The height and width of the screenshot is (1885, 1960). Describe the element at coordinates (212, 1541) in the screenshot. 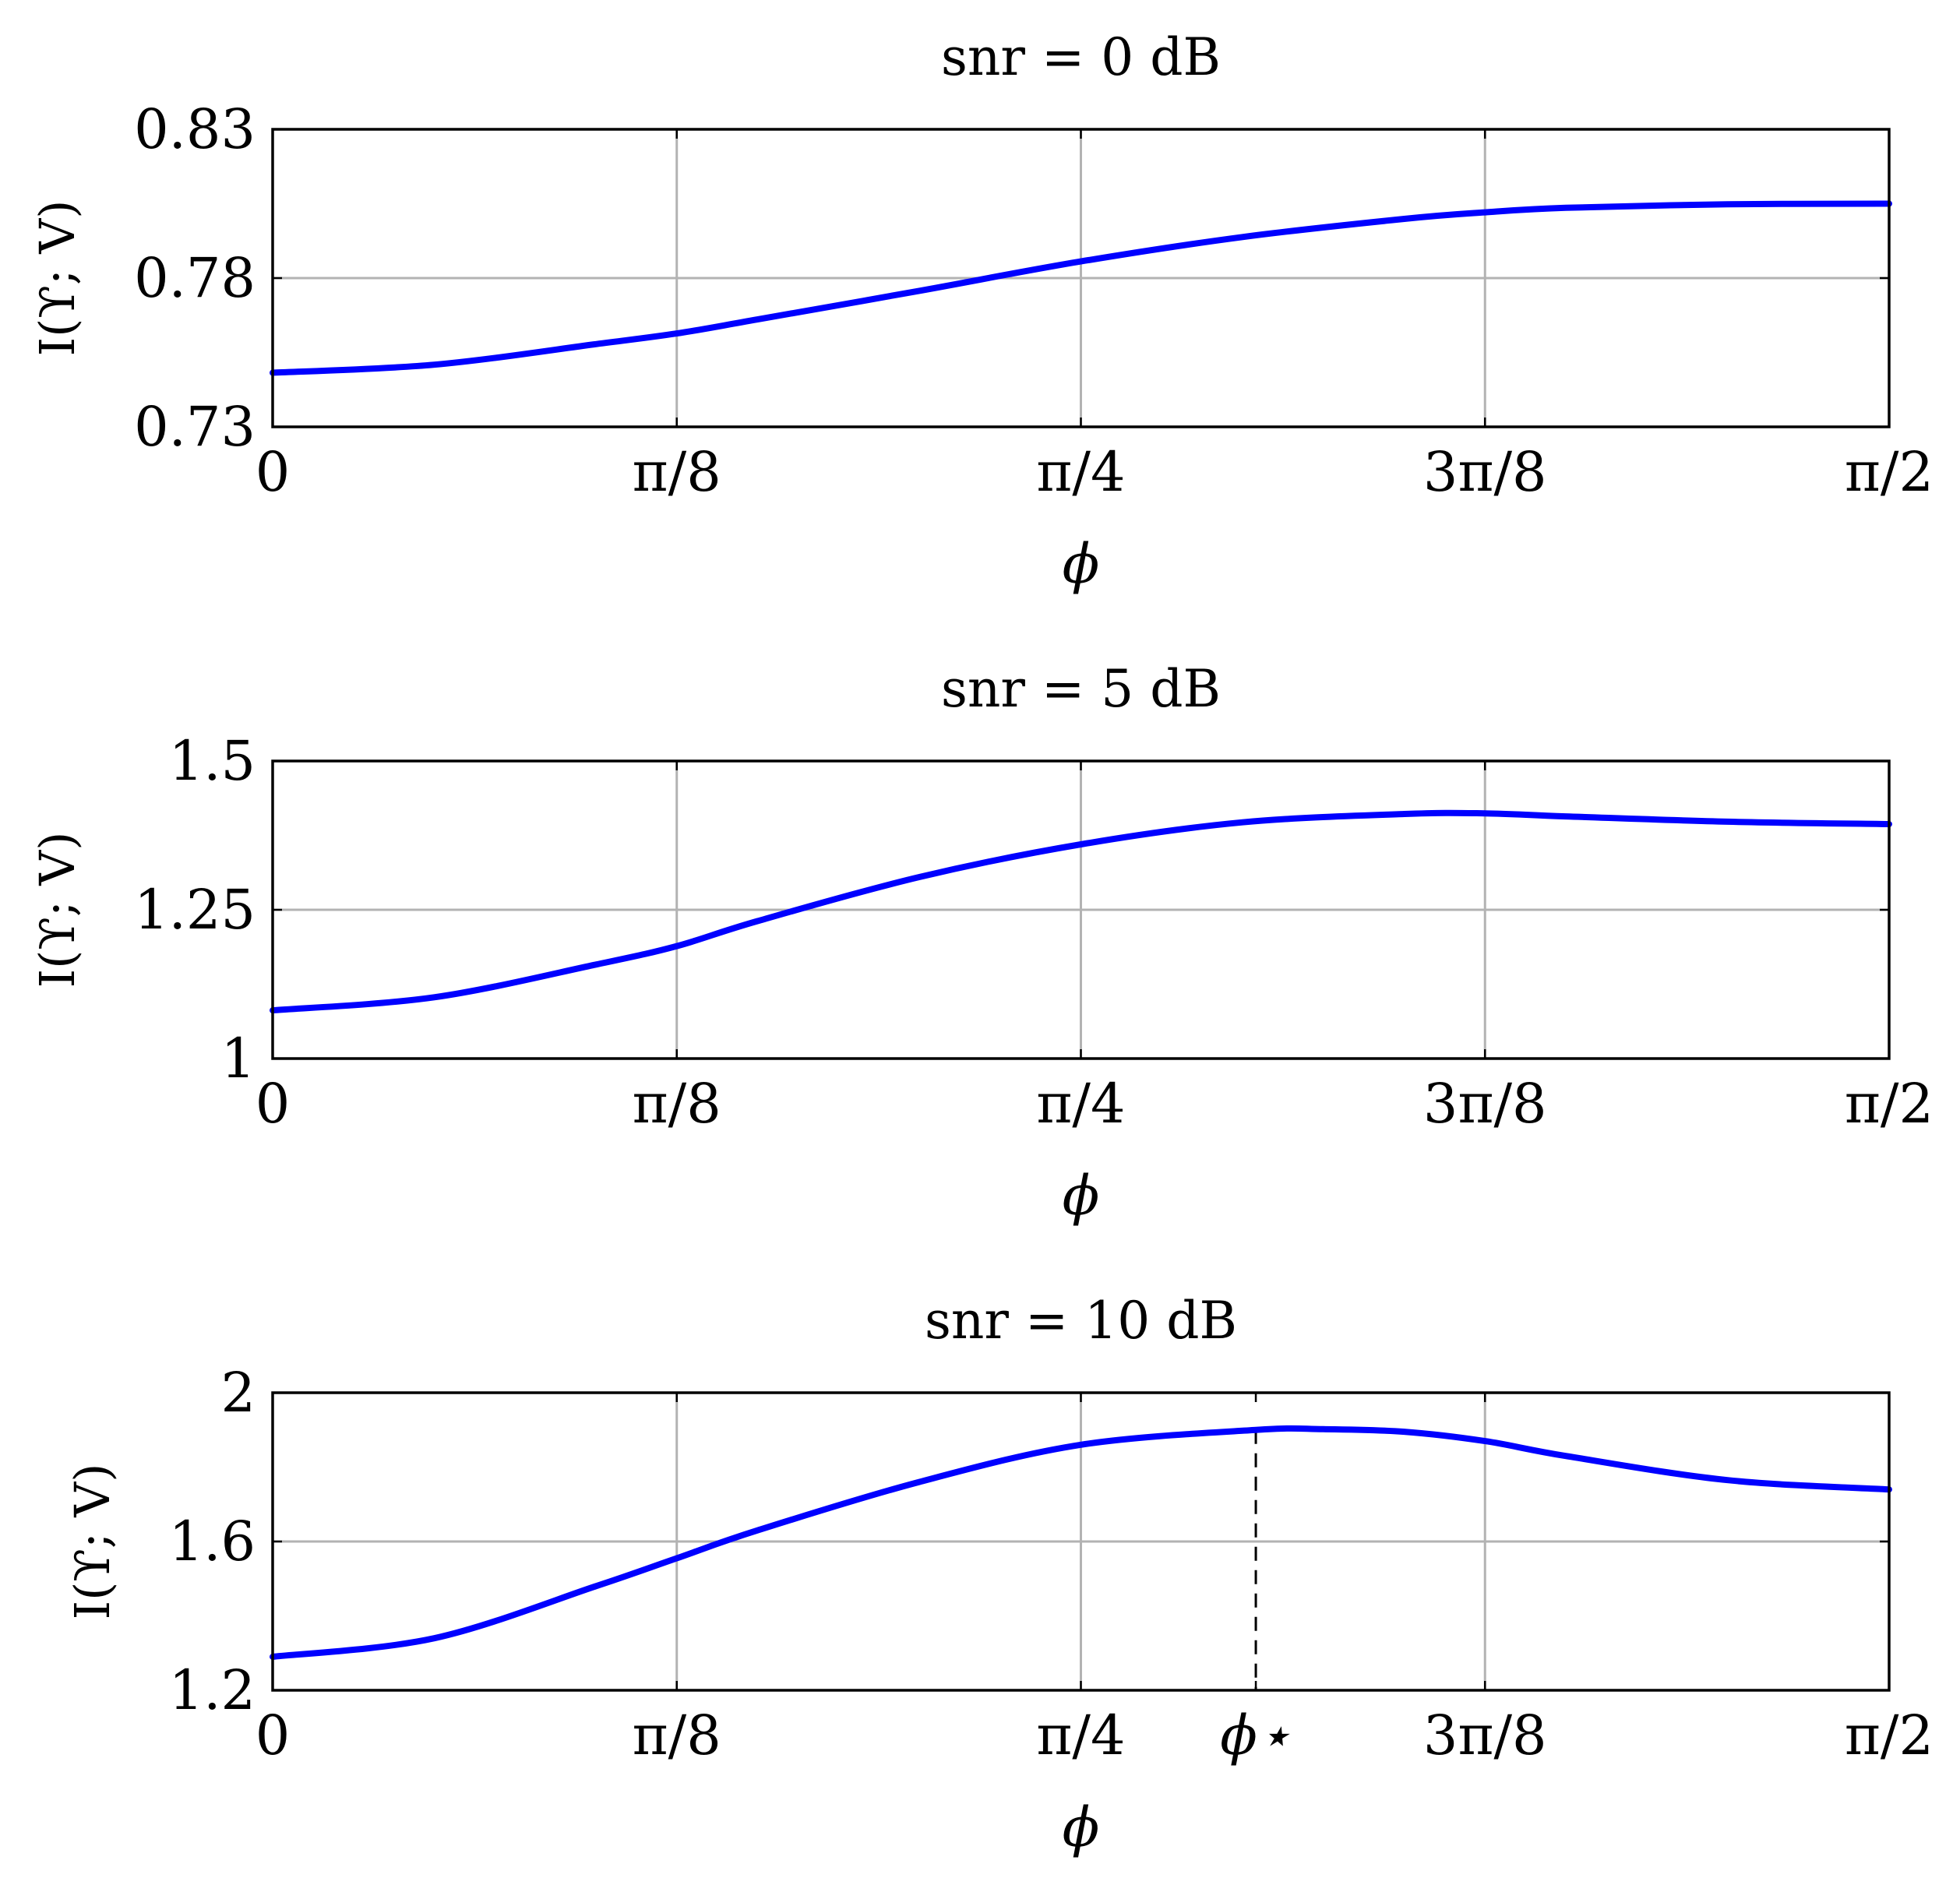

I see `y-tick-label: 1.6` at that location.